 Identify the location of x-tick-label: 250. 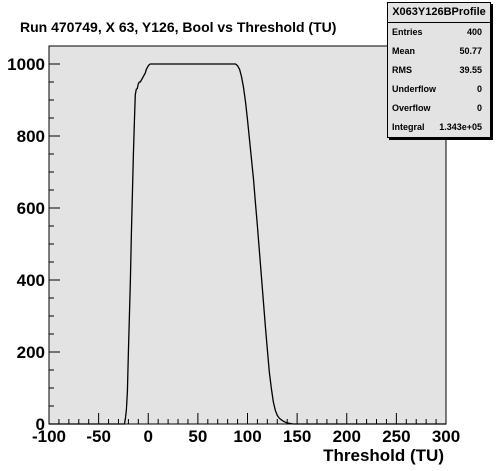
(396, 436).